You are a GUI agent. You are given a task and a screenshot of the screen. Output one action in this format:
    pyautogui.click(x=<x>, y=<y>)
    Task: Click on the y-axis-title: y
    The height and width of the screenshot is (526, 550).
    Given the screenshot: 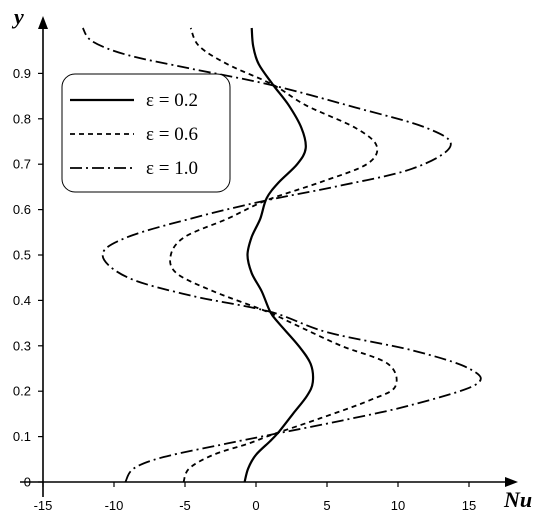 What is the action you would take?
    pyautogui.click(x=17, y=16)
    